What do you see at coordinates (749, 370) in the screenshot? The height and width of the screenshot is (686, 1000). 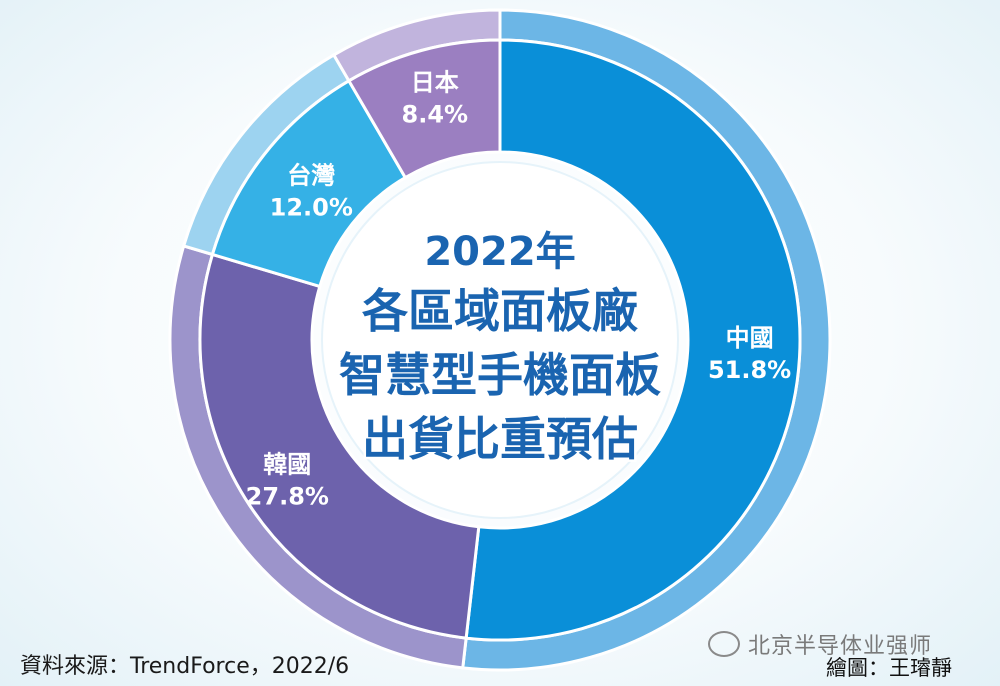 I see `slice-label-value: 51.8%` at bounding box center [749, 370].